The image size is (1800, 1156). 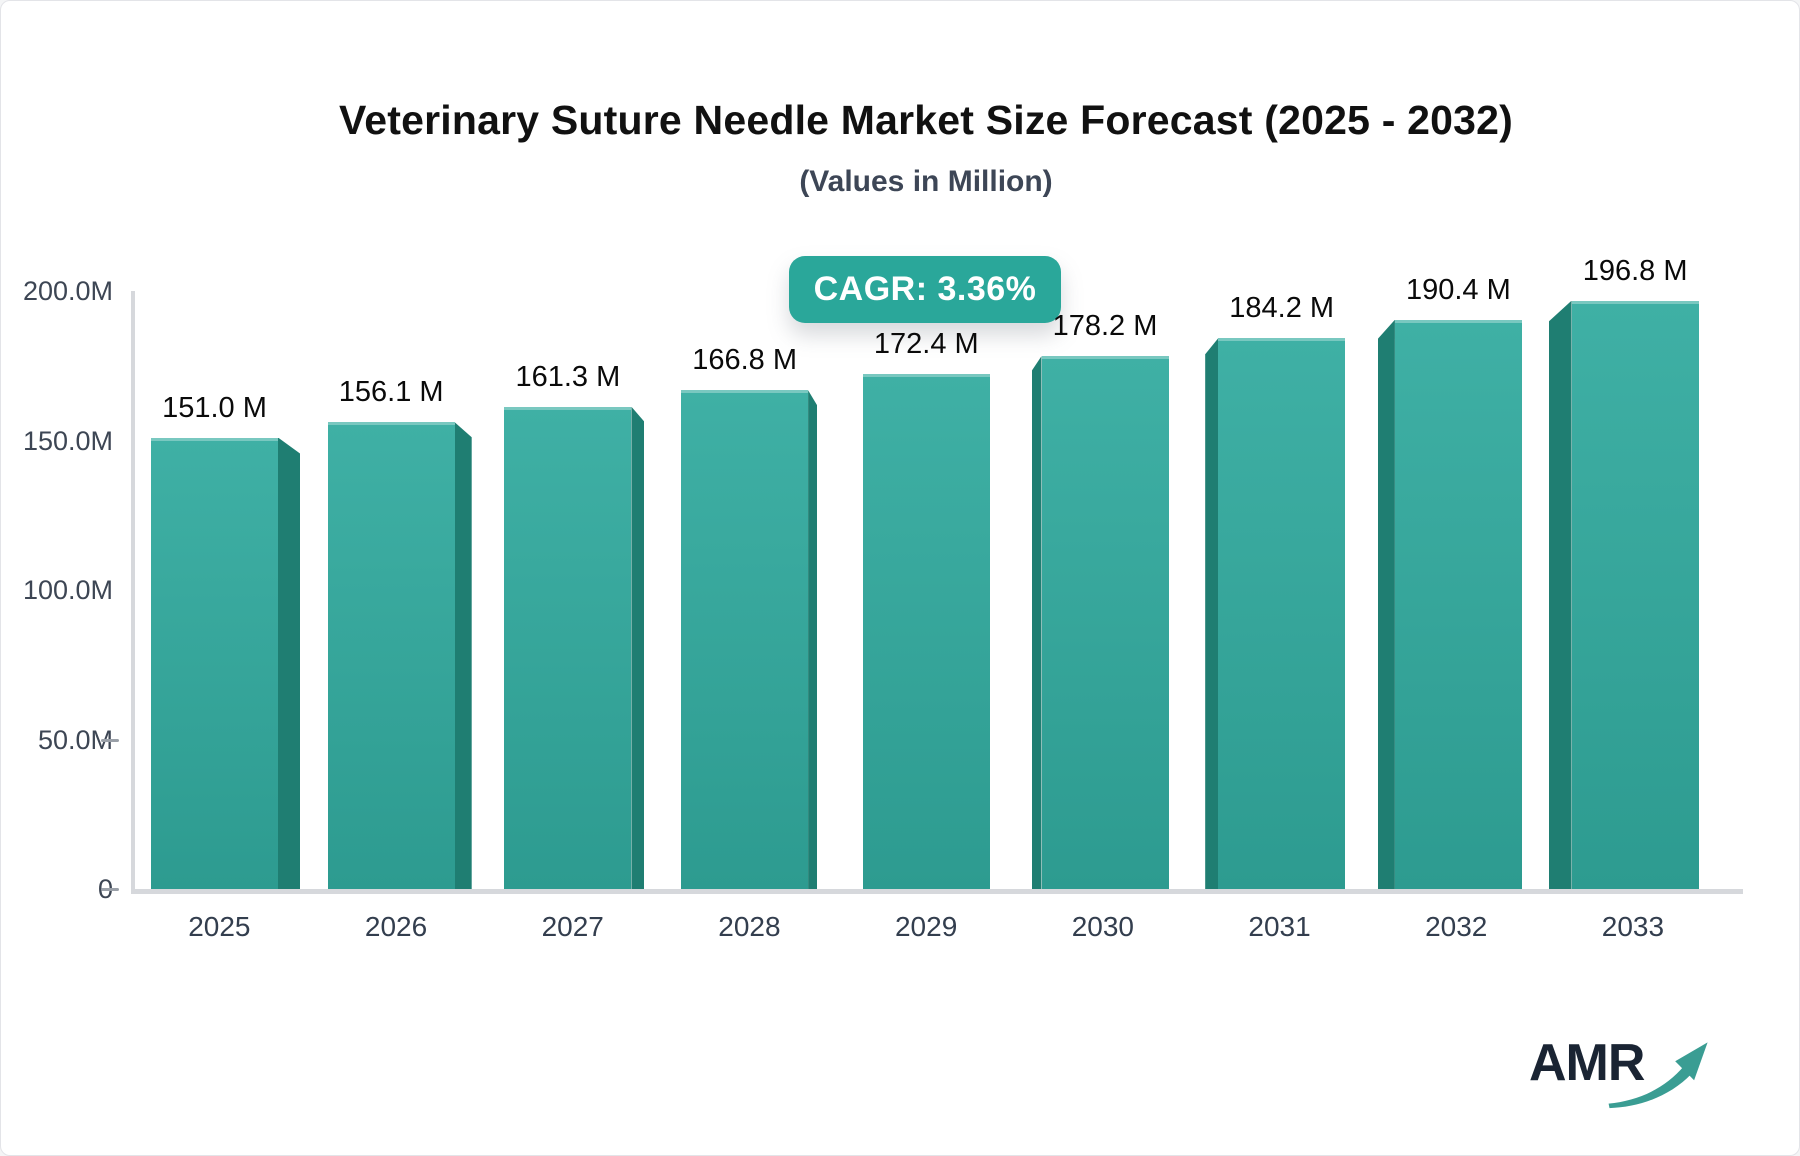 What do you see at coordinates (1282, 308) in the screenshot?
I see `bar-value-label: 184.2 M` at bounding box center [1282, 308].